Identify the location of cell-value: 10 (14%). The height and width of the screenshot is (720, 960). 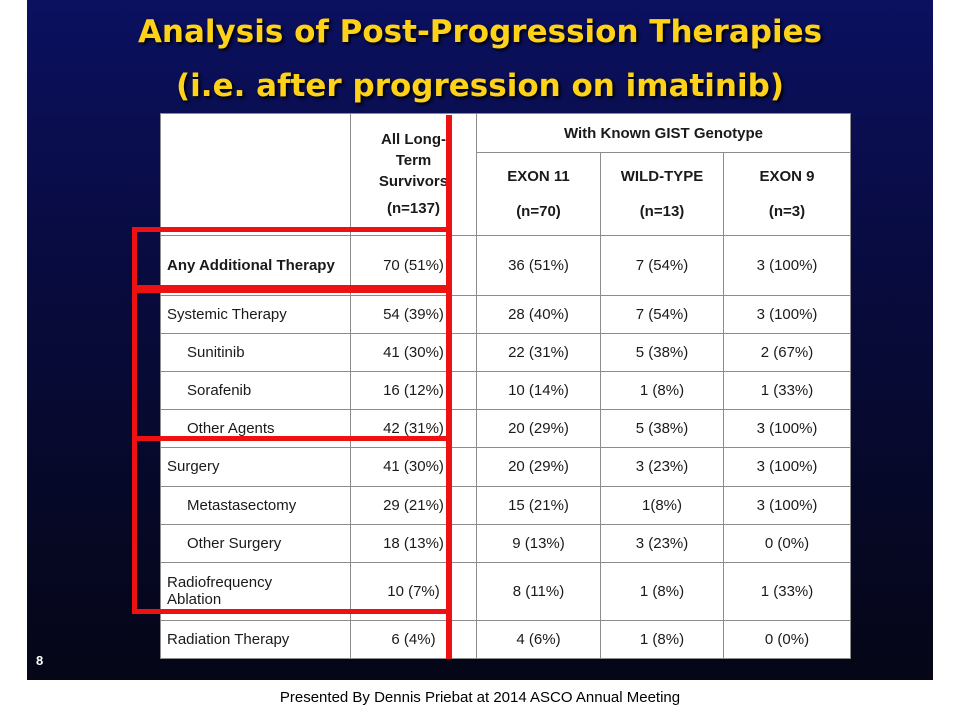
(538, 391).